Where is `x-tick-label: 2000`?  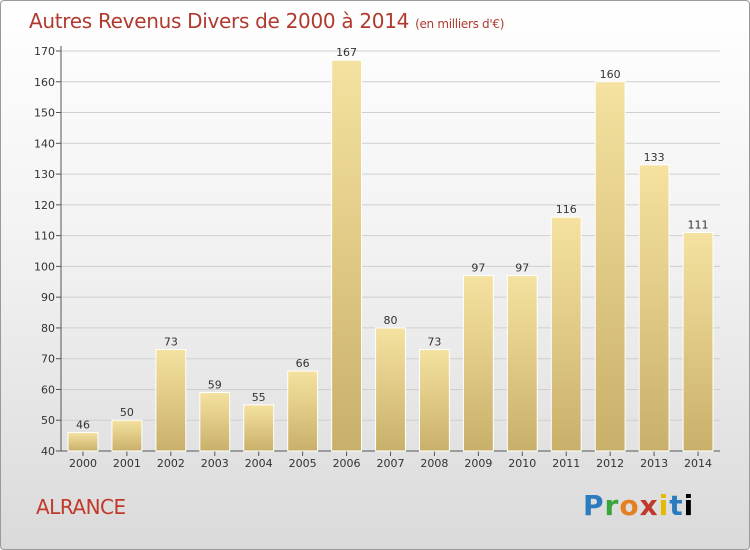 x-tick-label: 2000 is located at coordinates (83, 463).